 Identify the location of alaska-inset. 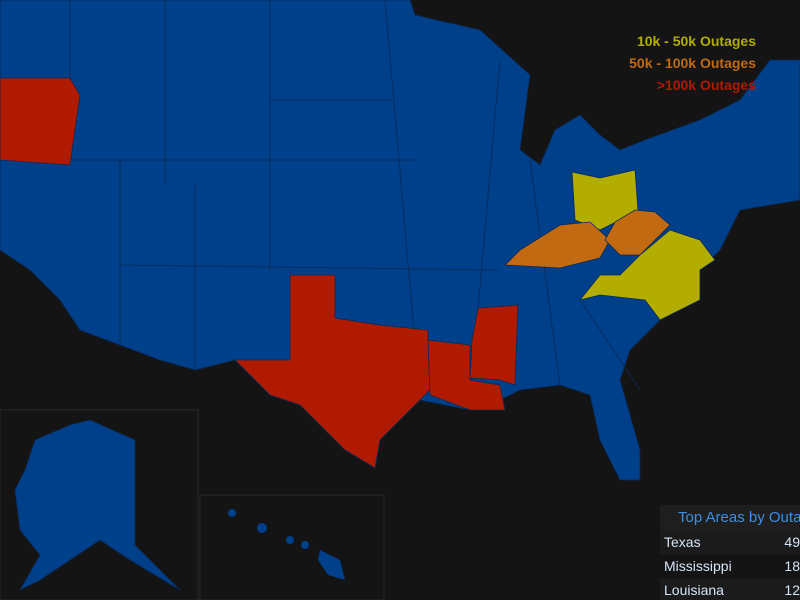
(99, 504).